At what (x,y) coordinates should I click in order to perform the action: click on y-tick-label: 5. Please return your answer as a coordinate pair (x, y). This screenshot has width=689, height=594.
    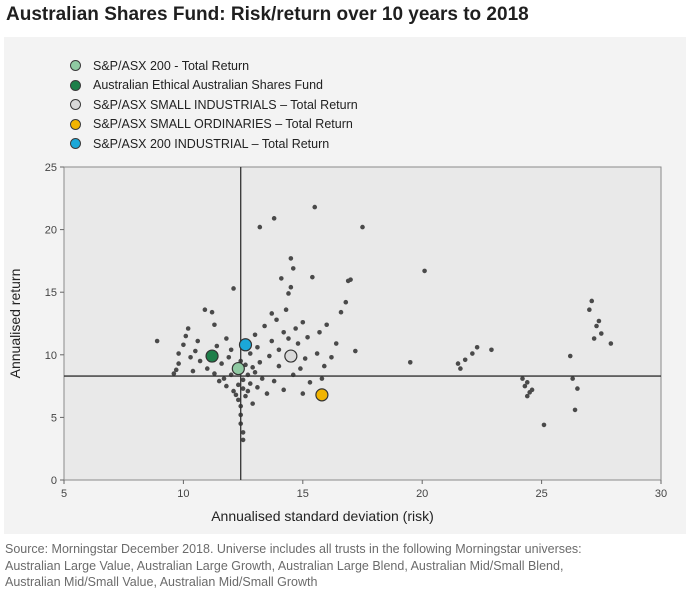
    Looking at the image, I should click on (54, 418).